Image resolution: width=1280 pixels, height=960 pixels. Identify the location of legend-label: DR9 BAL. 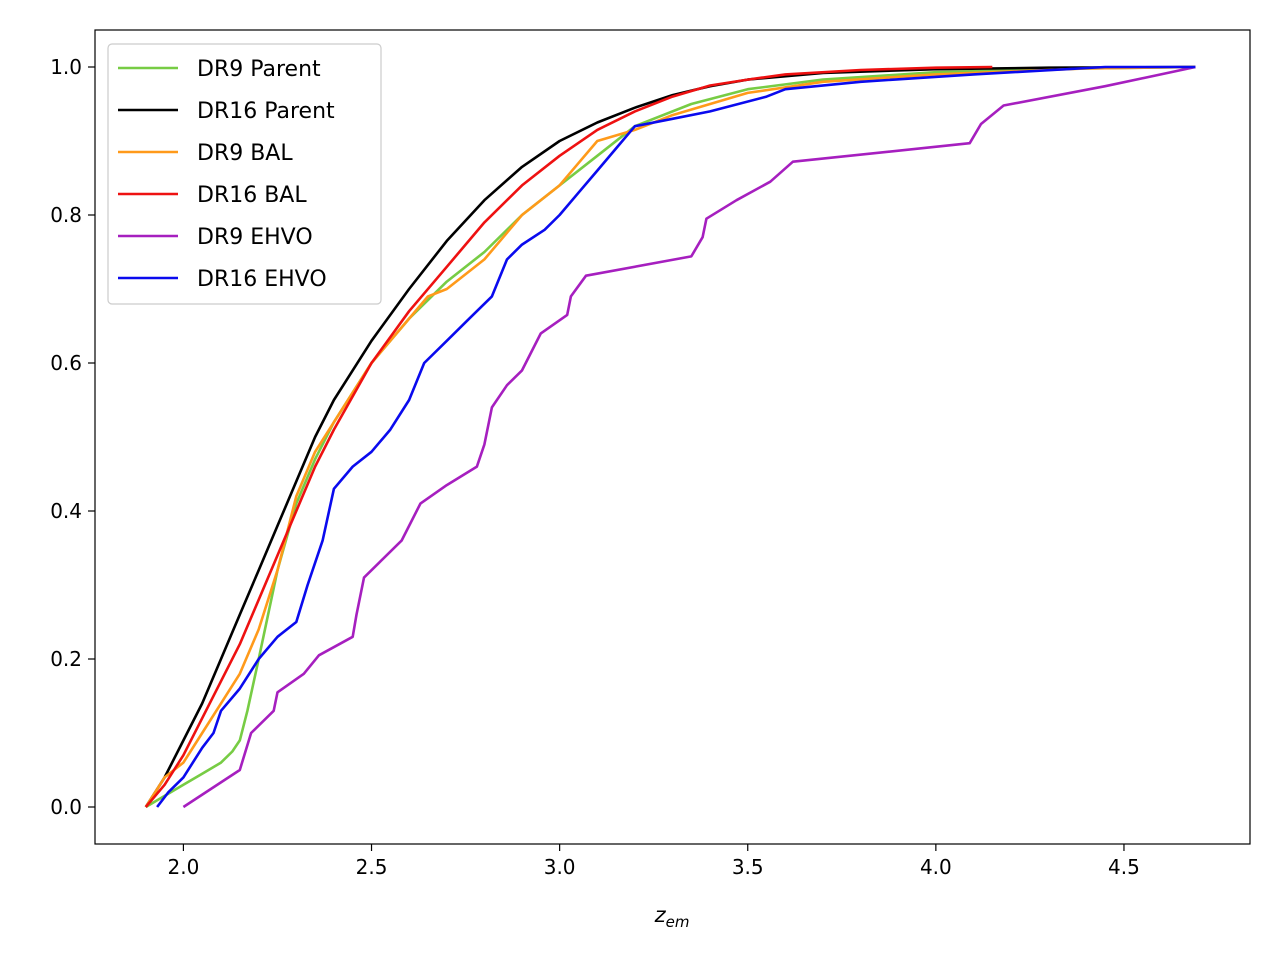
(245, 153).